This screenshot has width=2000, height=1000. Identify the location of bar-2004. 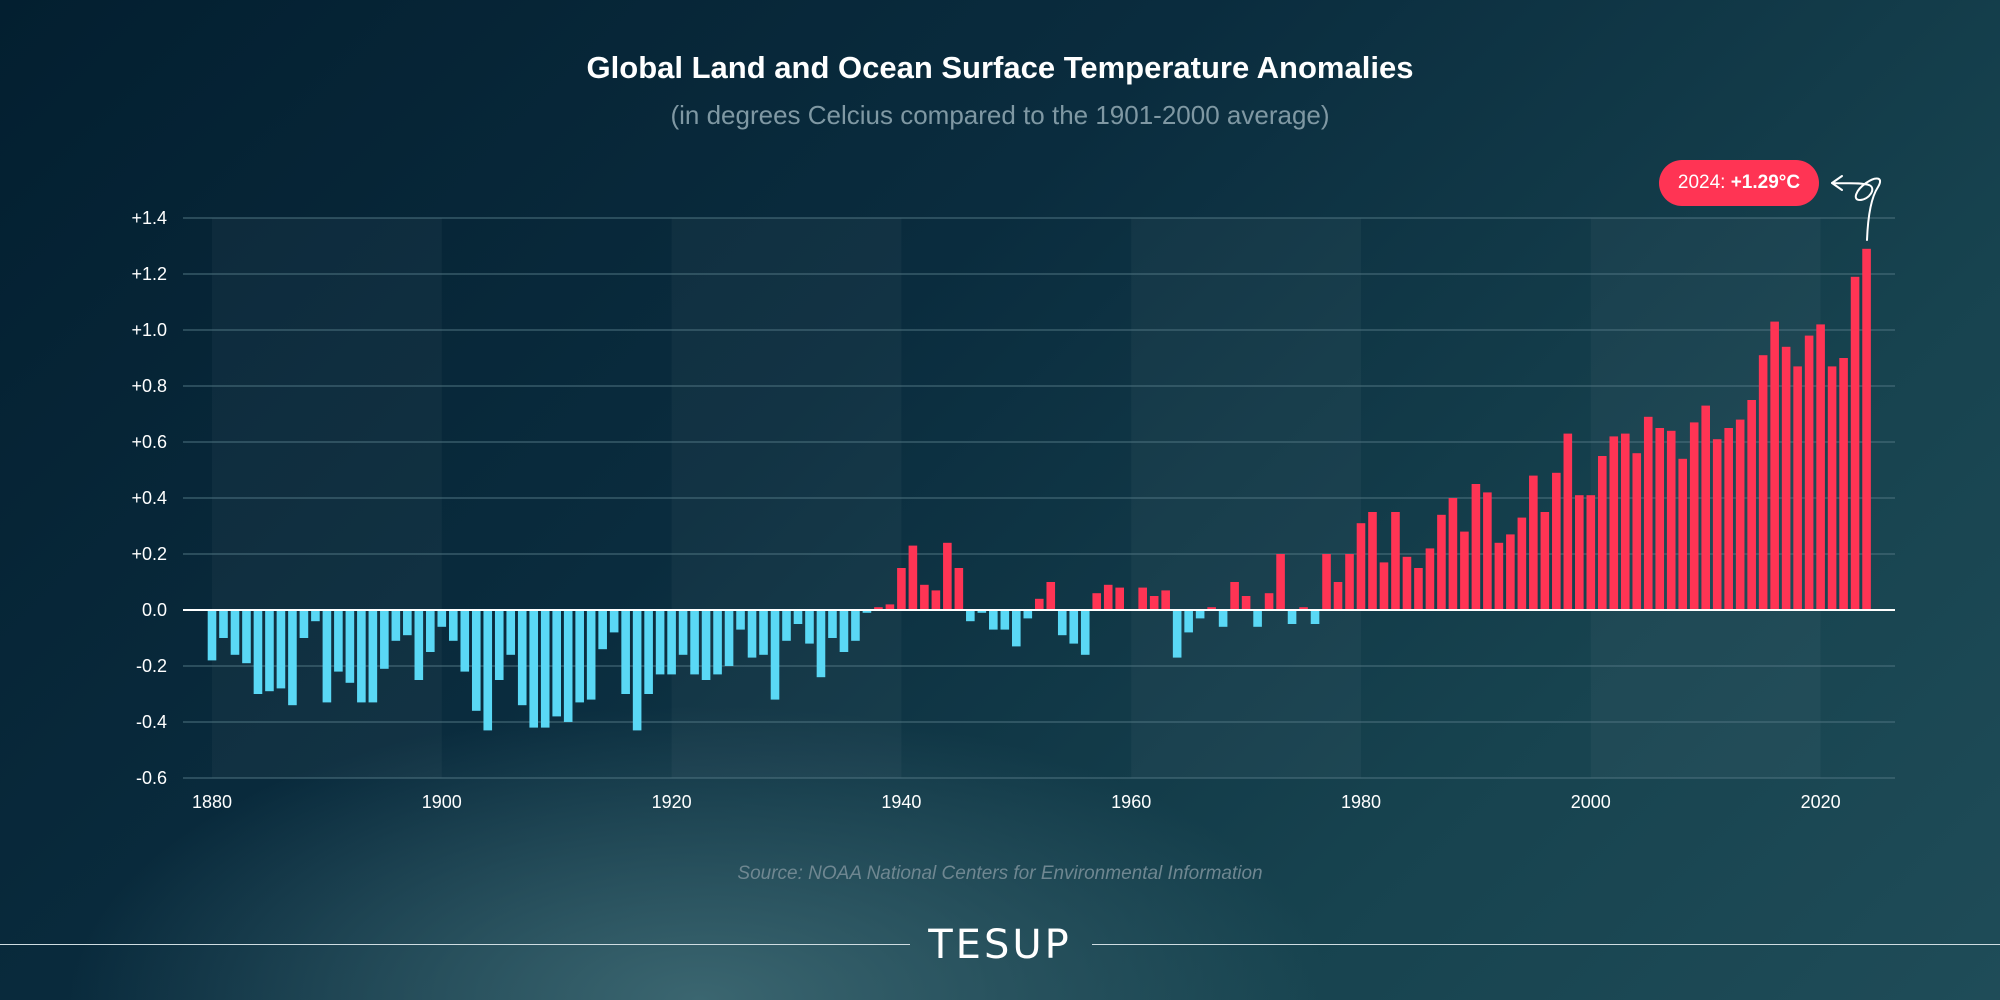
(1637, 531).